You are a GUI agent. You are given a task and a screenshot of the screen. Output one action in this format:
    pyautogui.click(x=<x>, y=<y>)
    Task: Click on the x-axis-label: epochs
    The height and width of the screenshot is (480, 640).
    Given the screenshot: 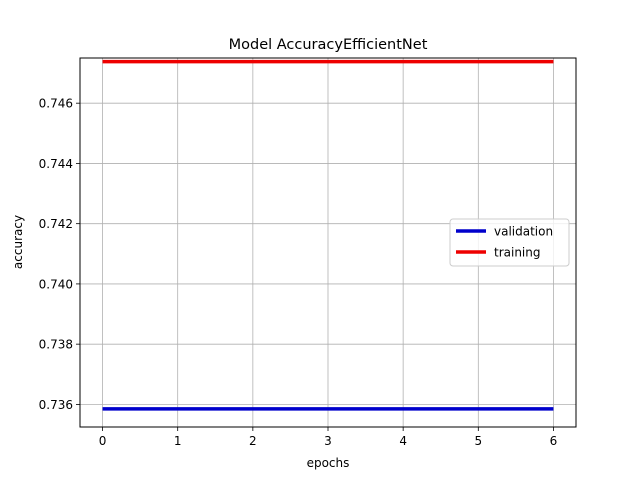 What is the action you would take?
    pyautogui.click(x=328, y=463)
    